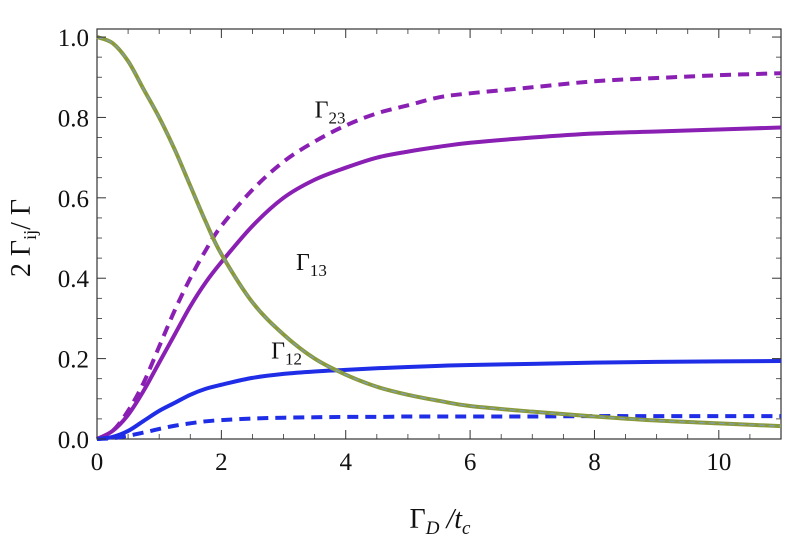  Describe the element at coordinates (337, 117) in the screenshot. I see `curve-label-sub: 23` at that location.